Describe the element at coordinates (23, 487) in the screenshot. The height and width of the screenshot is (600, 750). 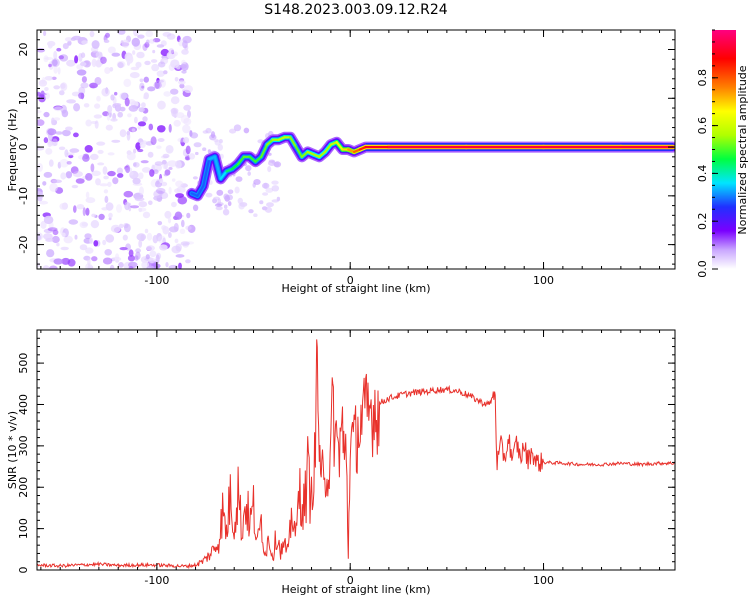
I see `y-tick-label: 200` at that location.